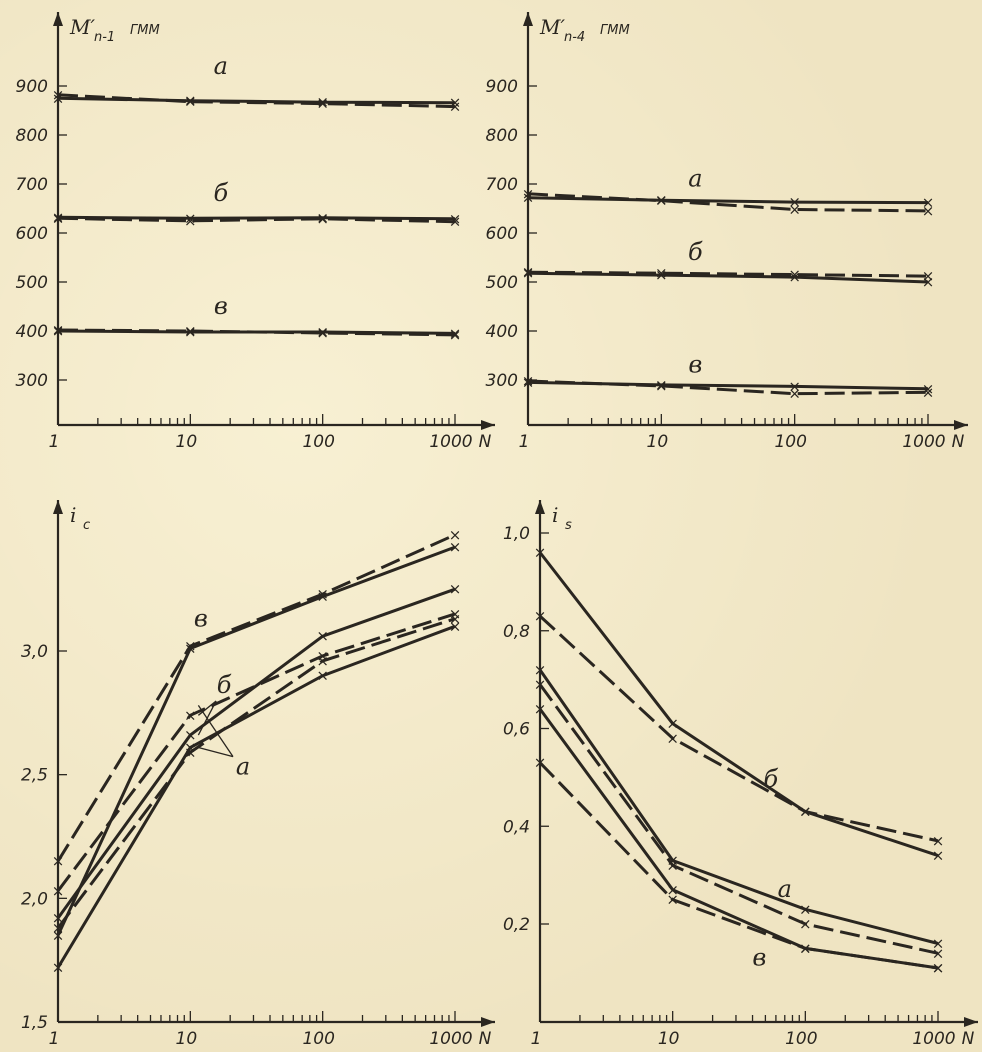 Image resolution: width=982 pixels, height=1052 pixels. Describe the element at coordinates (34, 1023) in the screenshot. I see `y-tick-label: 1,5` at that location.